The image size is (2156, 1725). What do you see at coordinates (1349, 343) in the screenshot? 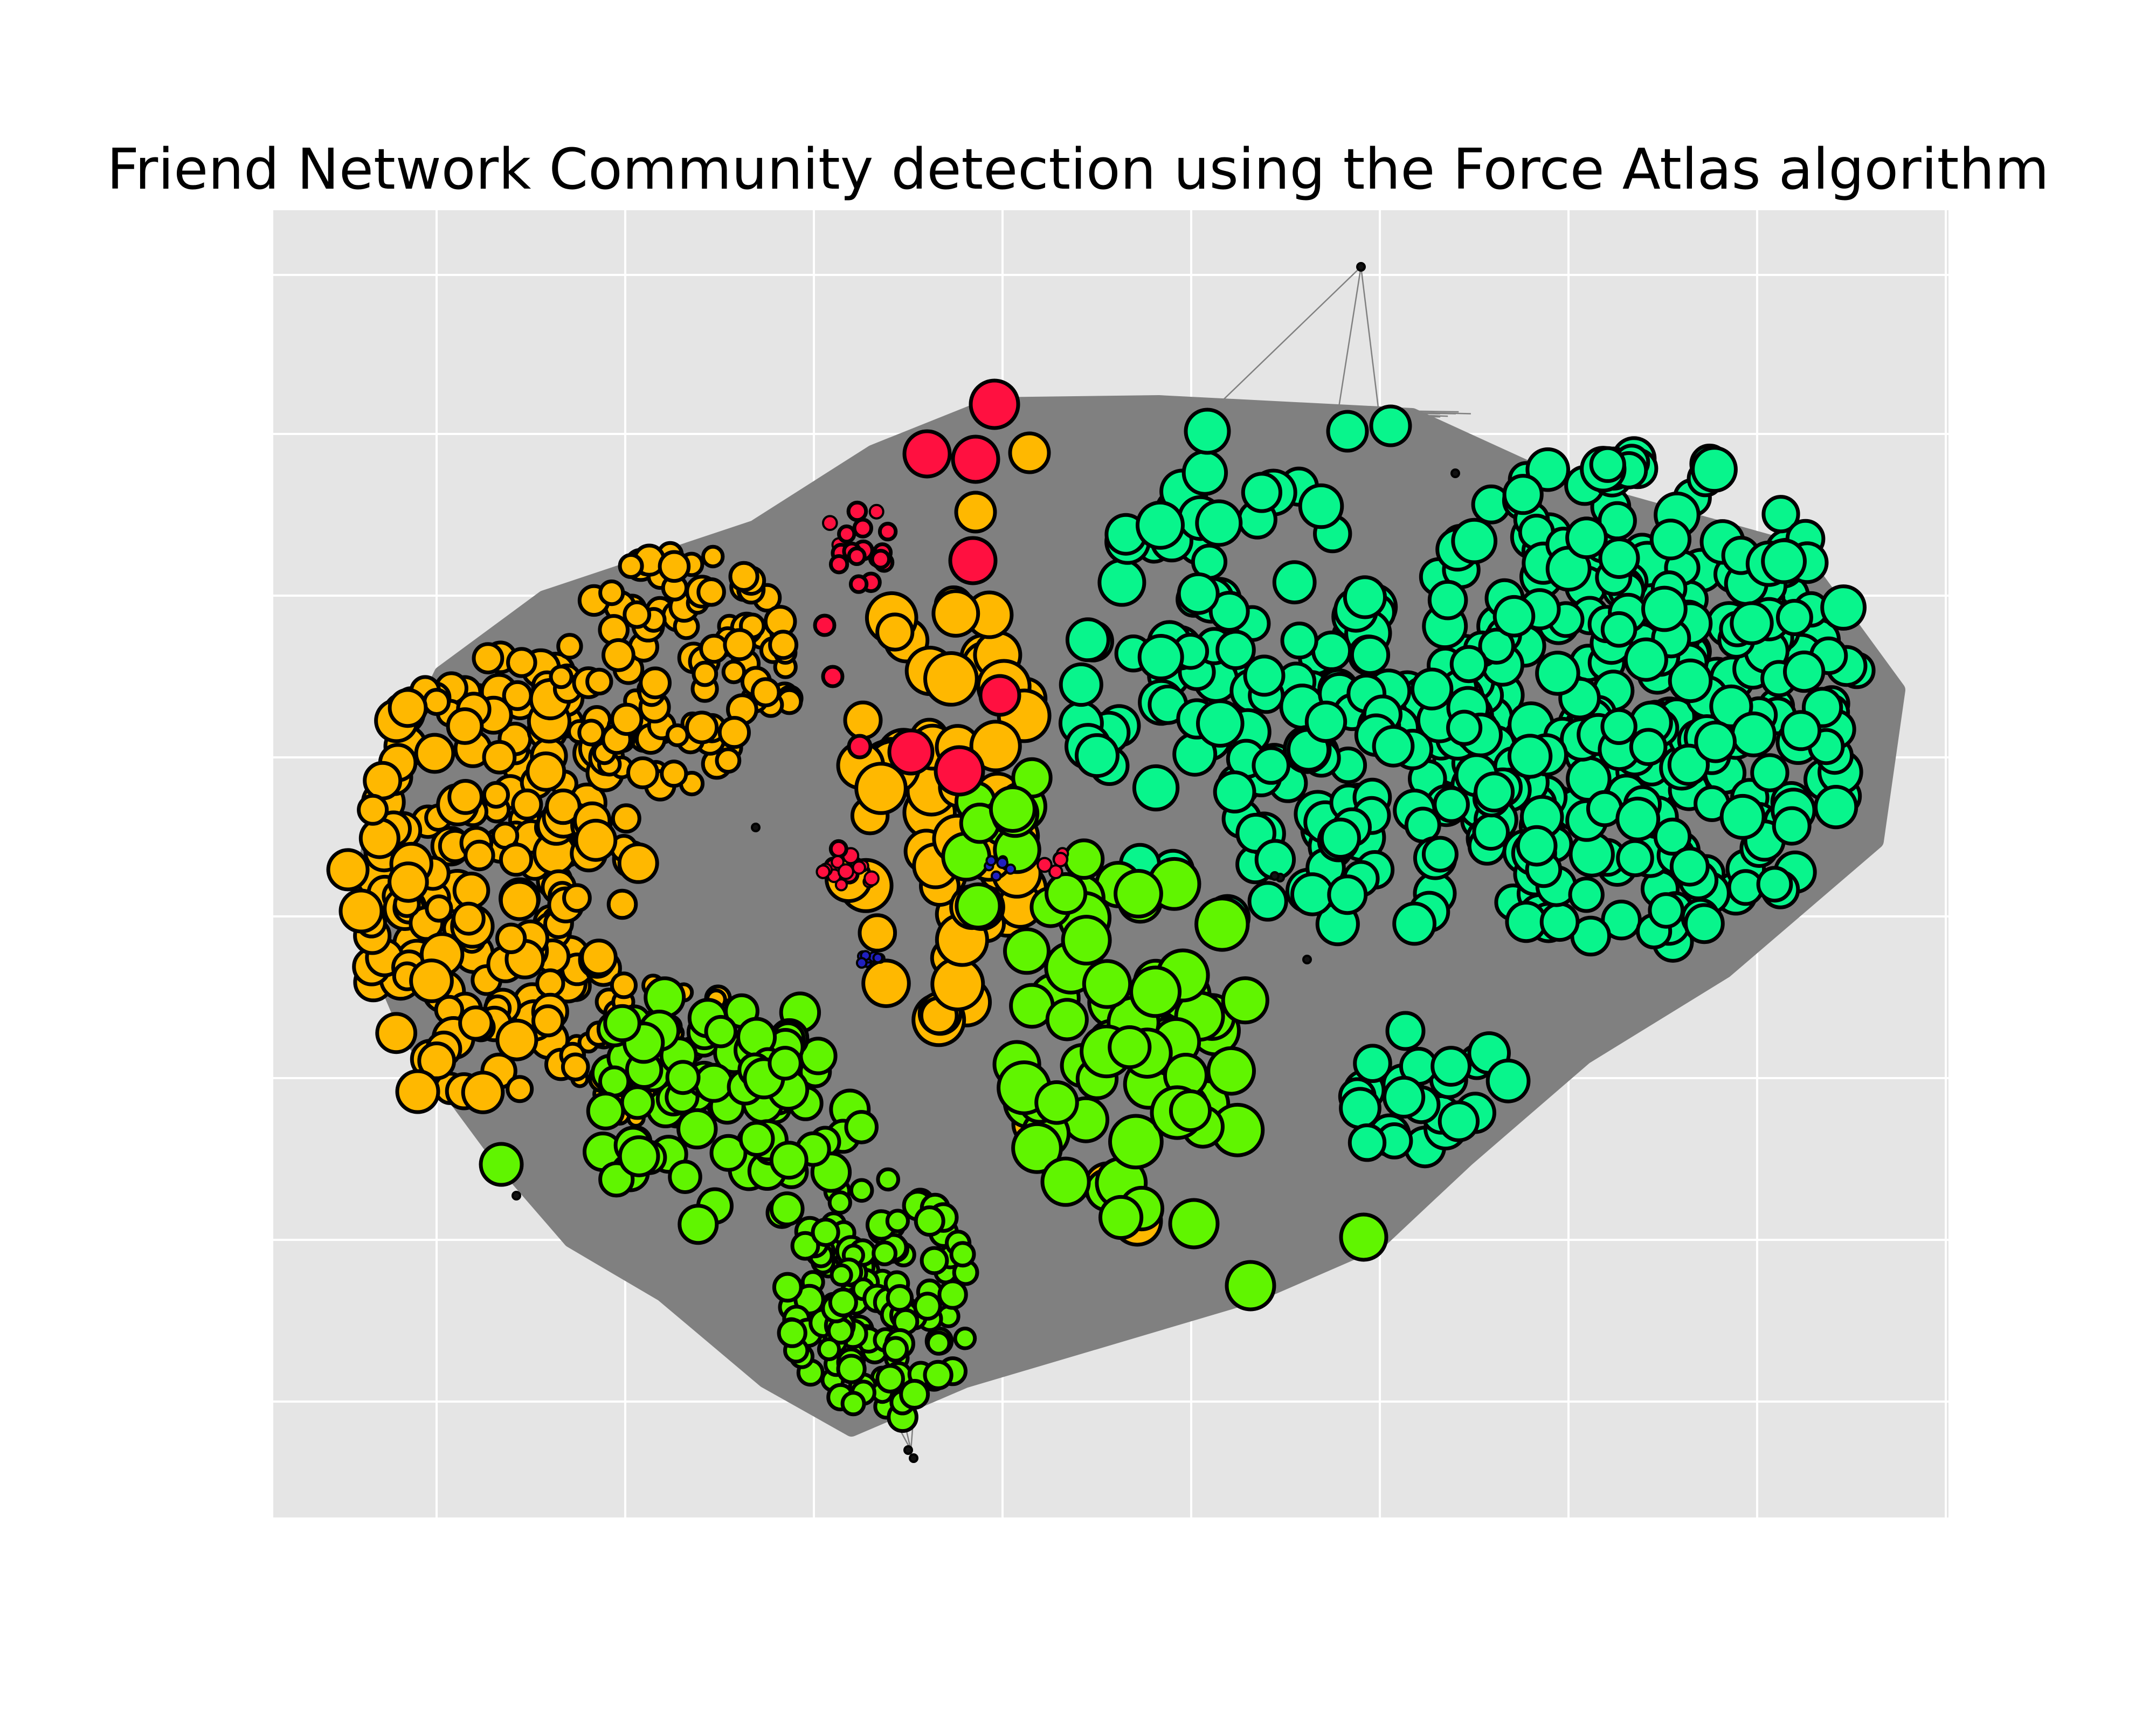
I see `edge` at bounding box center [1349, 343].